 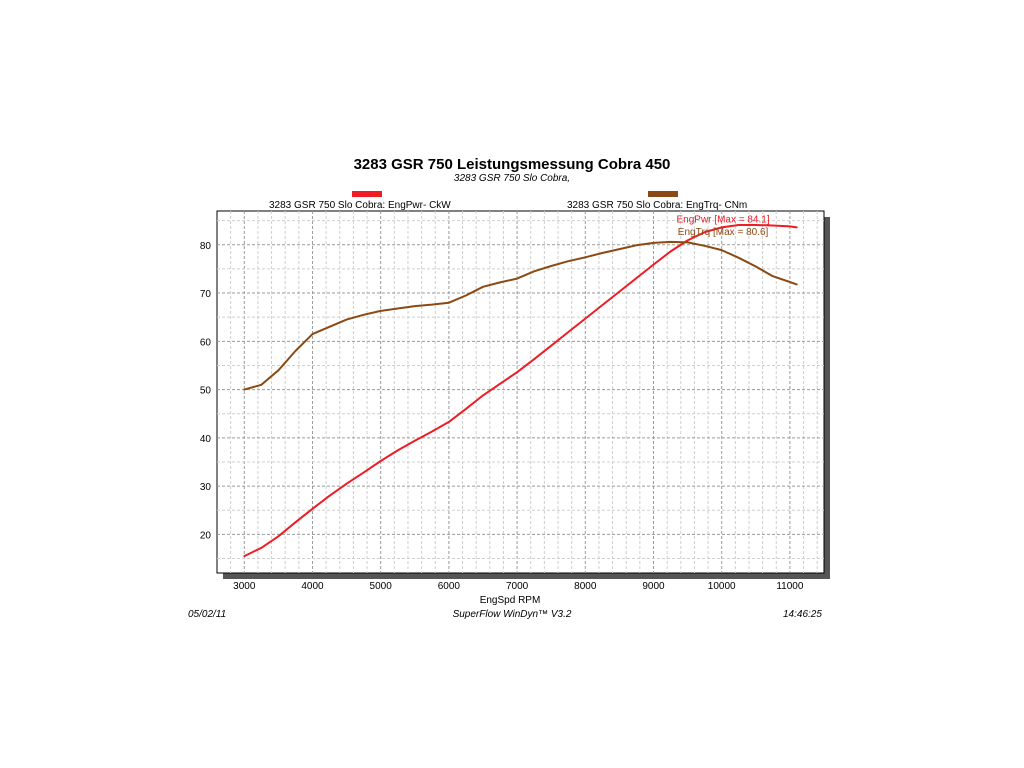 What do you see at coordinates (723, 220) in the screenshot?
I see `annotation-power-max: EngPwr [Max = 84.1]` at bounding box center [723, 220].